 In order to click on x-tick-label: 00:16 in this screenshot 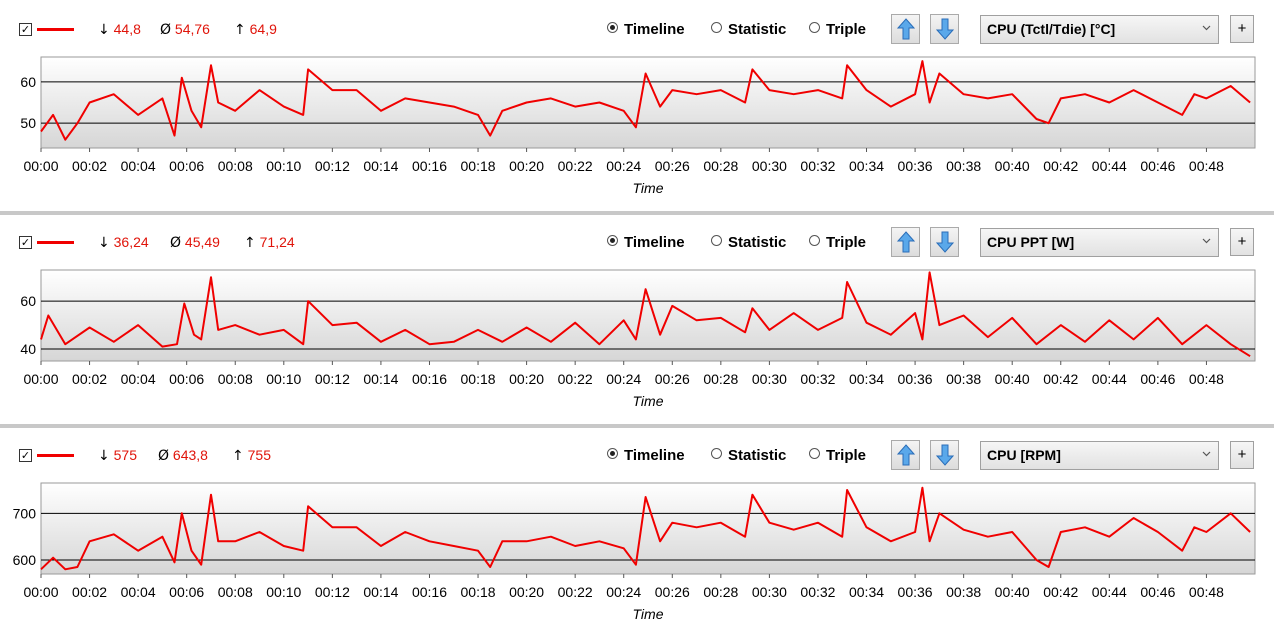, I will do `click(429, 592)`.